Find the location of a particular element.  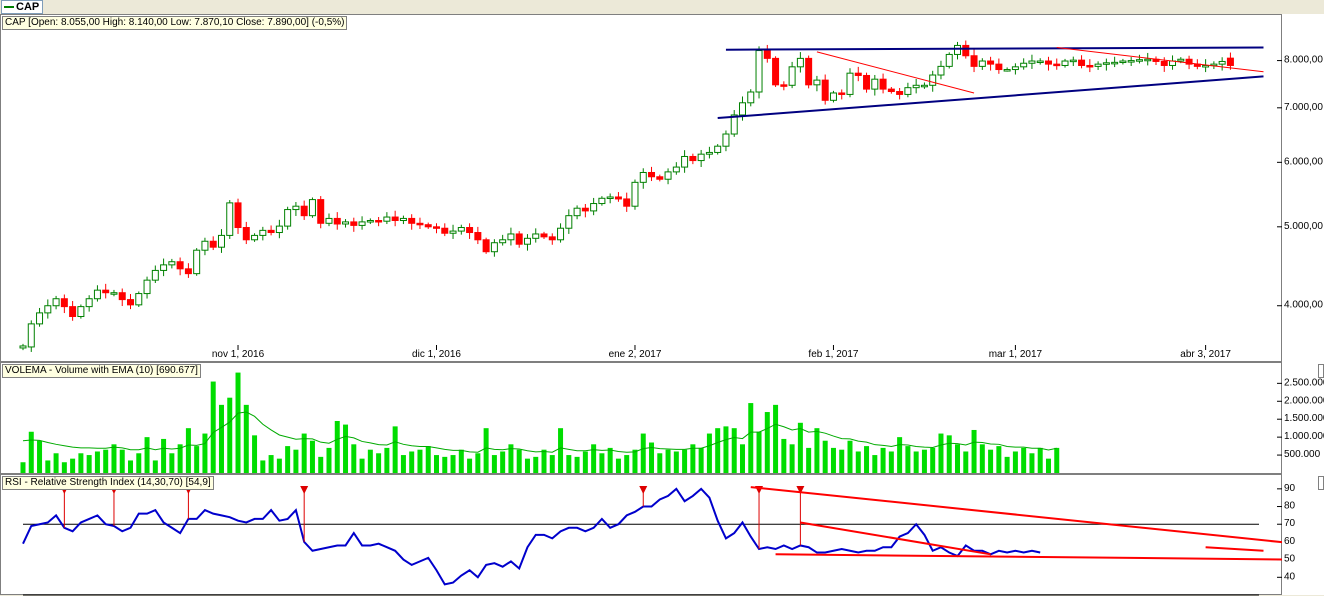

price-ytick-label: 4.000,00 is located at coordinates (1303, 305).